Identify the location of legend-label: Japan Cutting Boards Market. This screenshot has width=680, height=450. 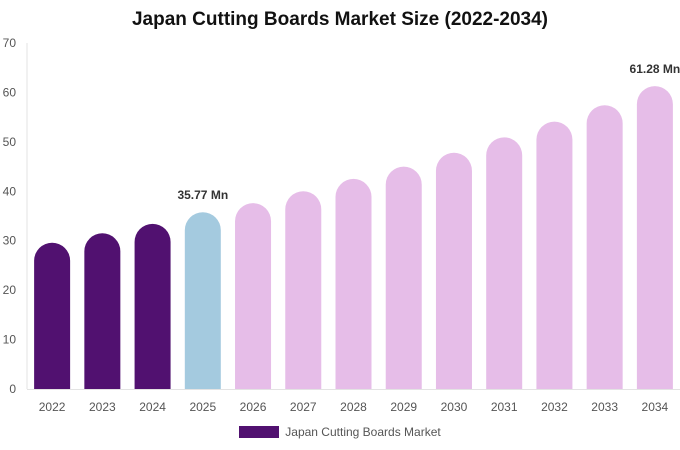
(363, 432).